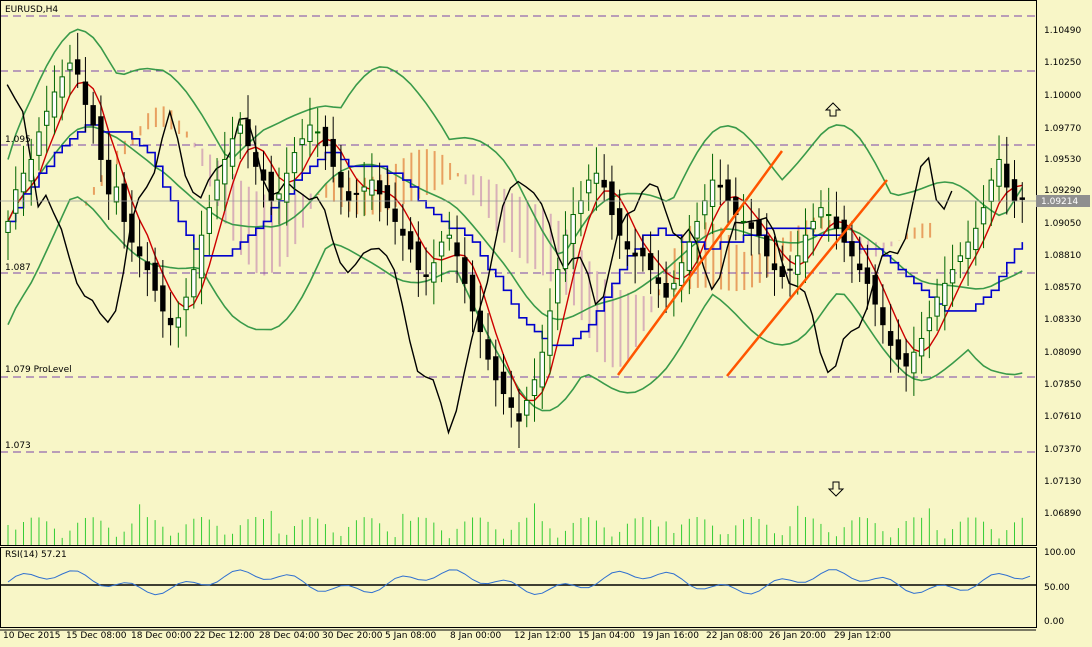  What do you see at coordinates (606, 636) in the screenshot?
I see `time-tick: 15 Jan 04:00` at bounding box center [606, 636].